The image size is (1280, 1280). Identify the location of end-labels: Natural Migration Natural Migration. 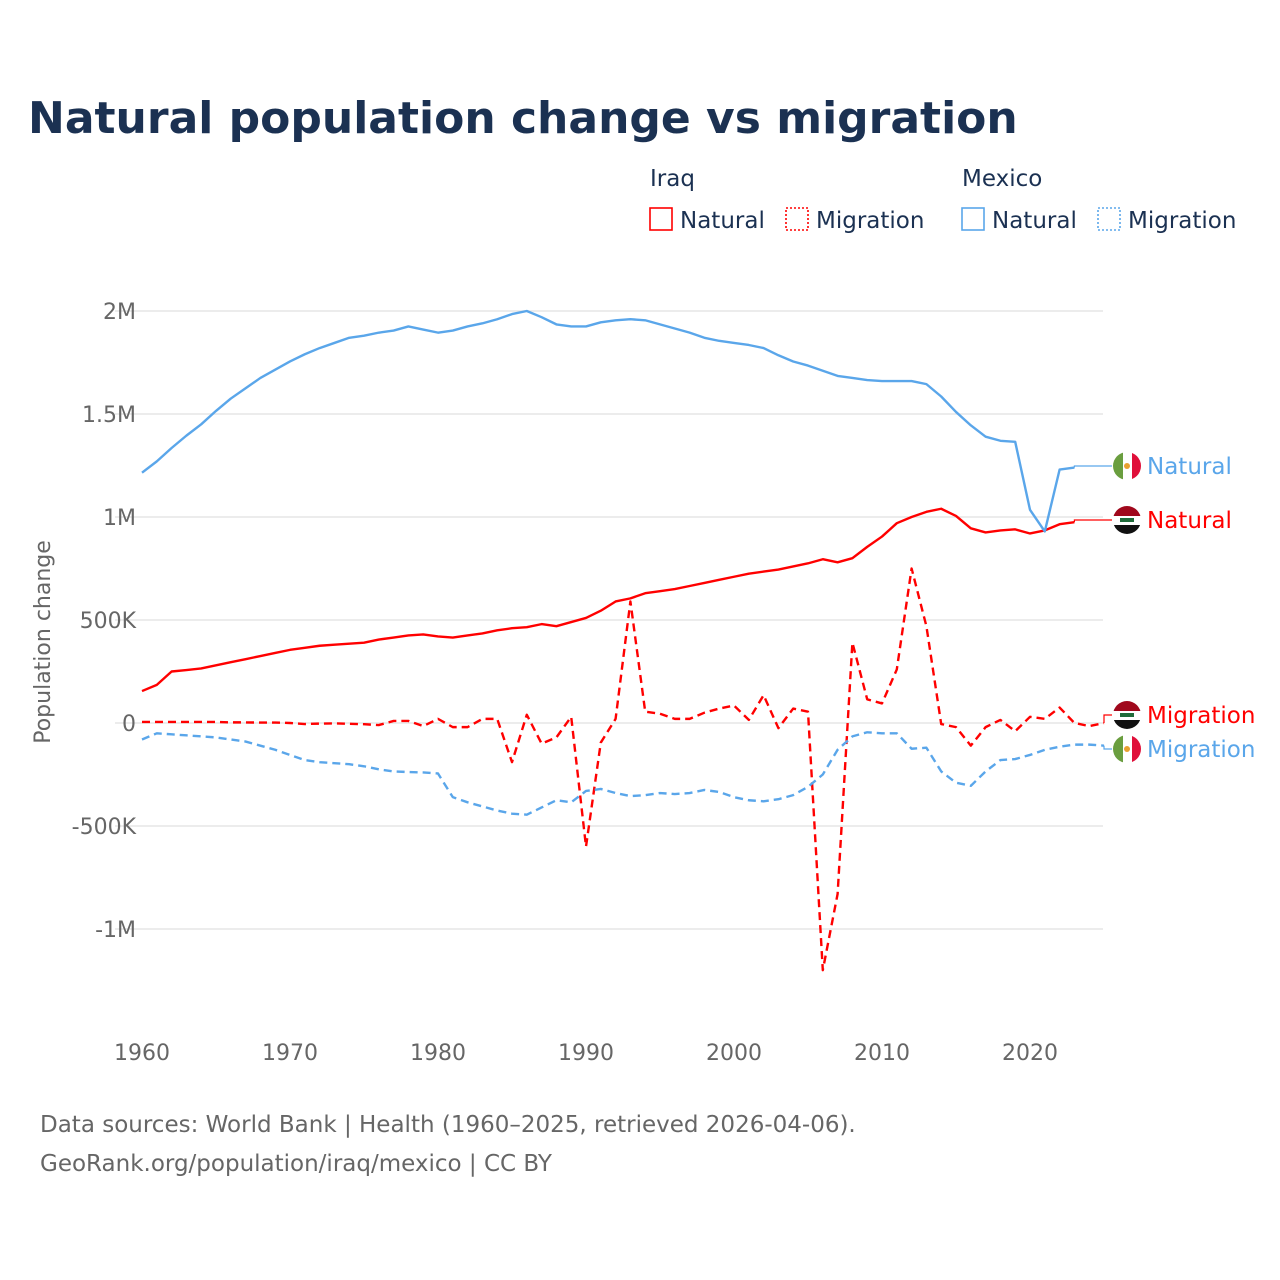
(1184, 607).